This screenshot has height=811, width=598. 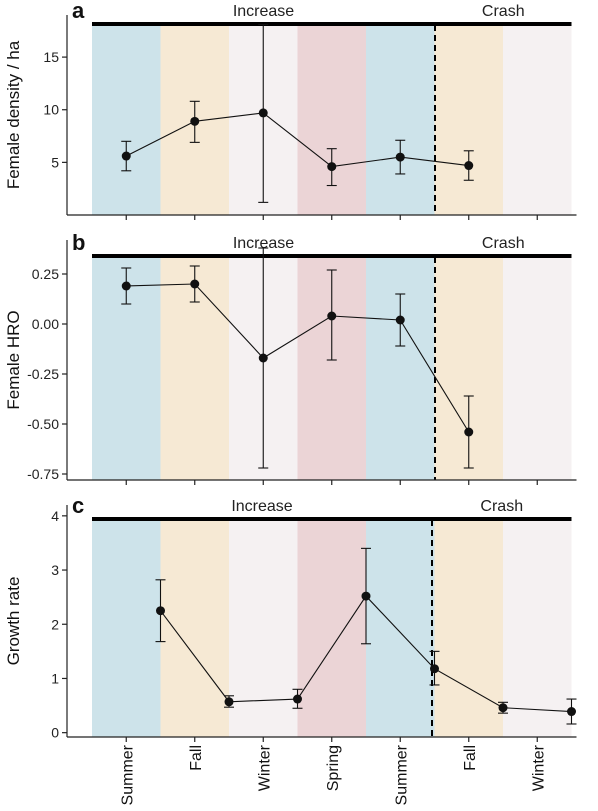 I want to click on panel-letter: b, so click(x=78, y=242).